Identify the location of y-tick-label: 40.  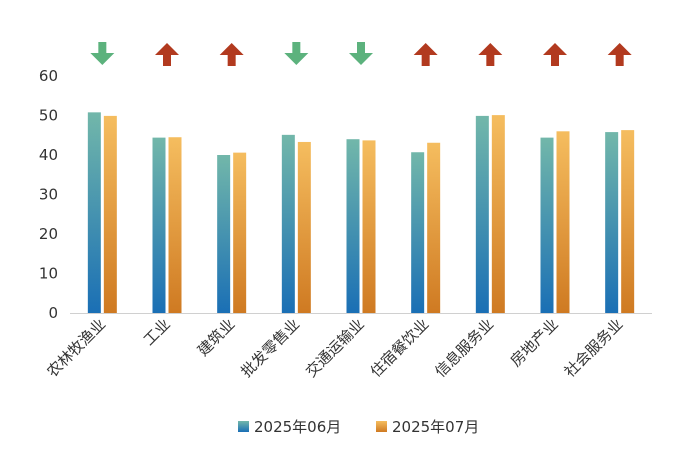
(48, 155).